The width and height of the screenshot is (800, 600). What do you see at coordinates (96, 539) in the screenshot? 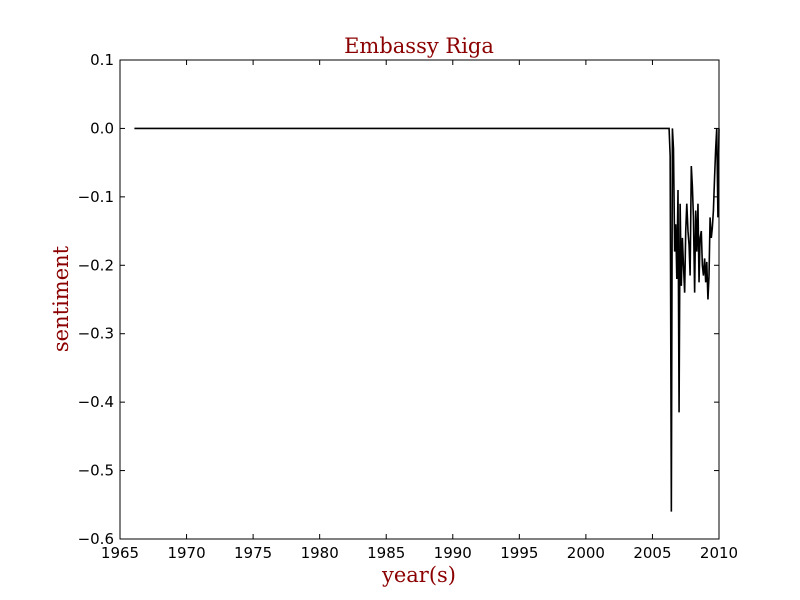
I see `y-tick-label: −0.6` at bounding box center [96, 539].